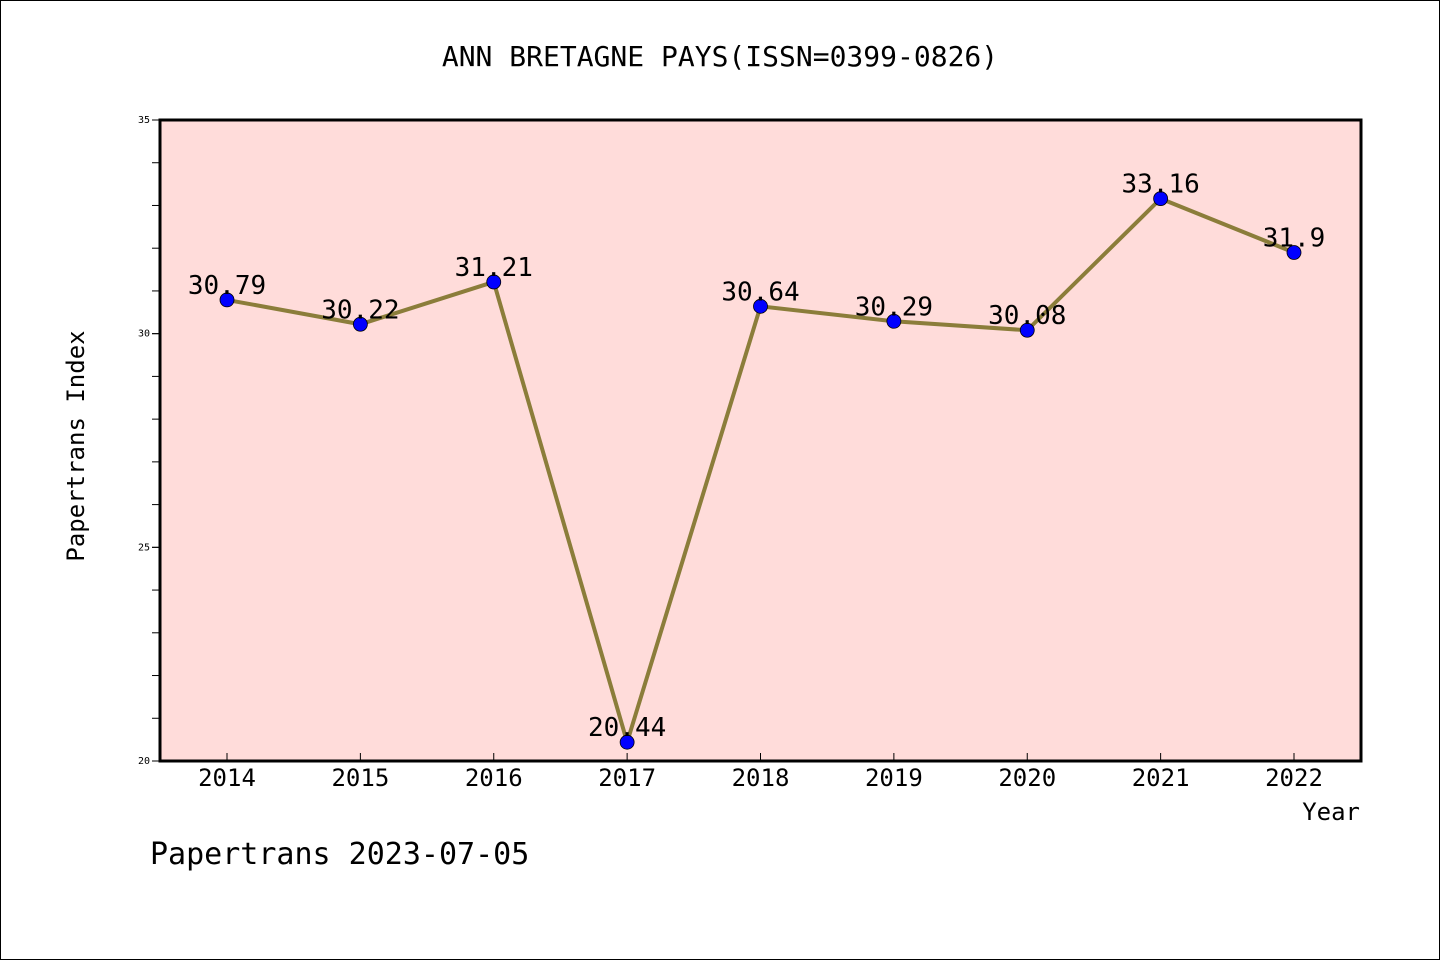 The width and height of the screenshot is (1440, 965). What do you see at coordinates (894, 307) in the screenshot?
I see `data-label: 30.29` at bounding box center [894, 307].